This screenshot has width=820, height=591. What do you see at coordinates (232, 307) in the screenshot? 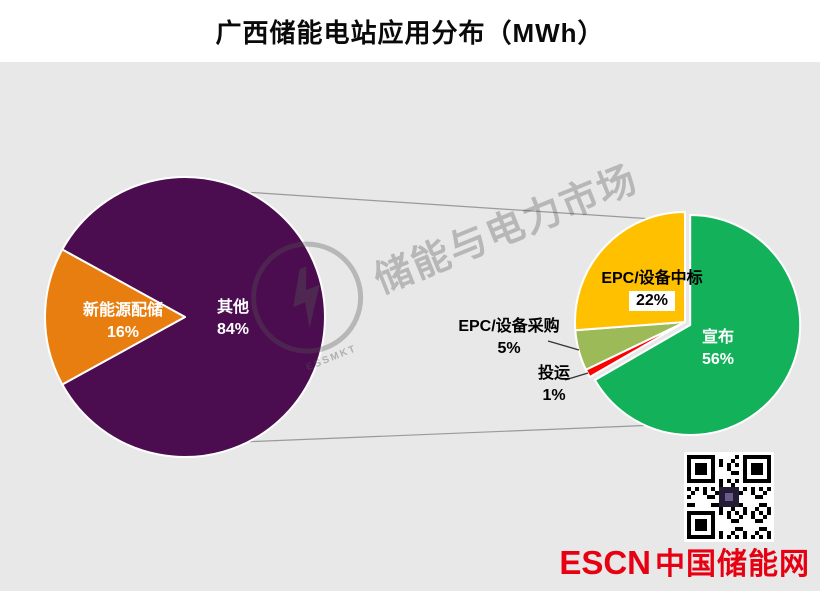
I see `label-main-other-name: 其他` at bounding box center [232, 307].